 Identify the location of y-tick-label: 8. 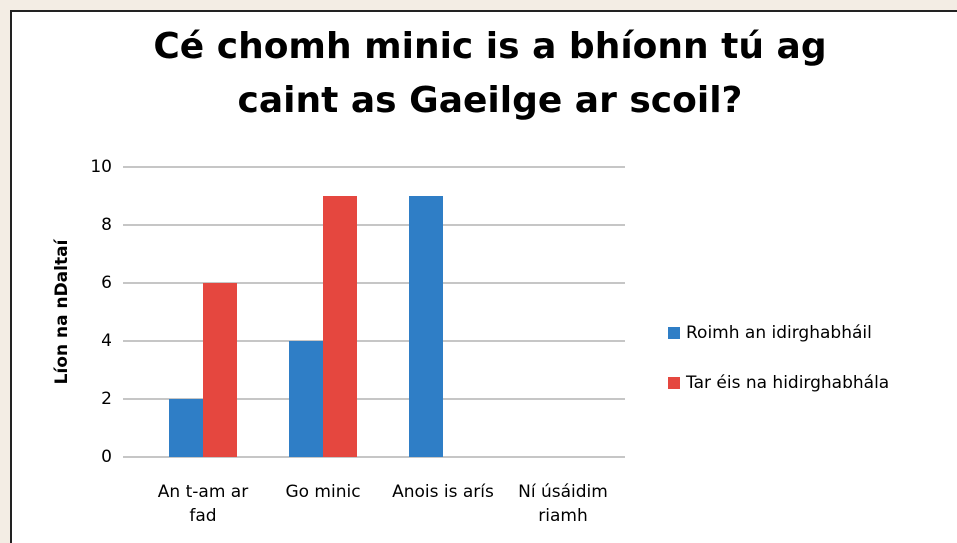
(106, 225).